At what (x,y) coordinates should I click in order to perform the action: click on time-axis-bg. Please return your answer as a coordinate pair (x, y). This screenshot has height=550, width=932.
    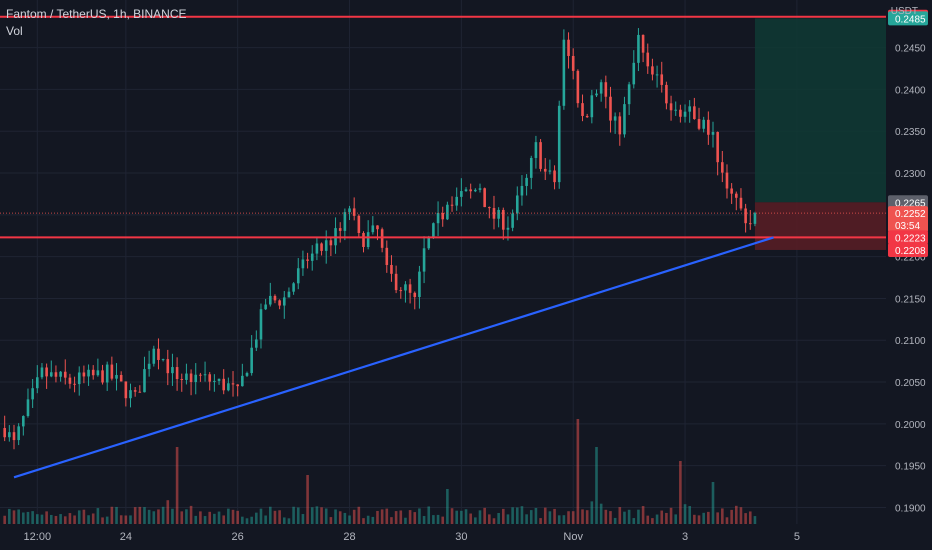
    Looking at the image, I should click on (443, 538).